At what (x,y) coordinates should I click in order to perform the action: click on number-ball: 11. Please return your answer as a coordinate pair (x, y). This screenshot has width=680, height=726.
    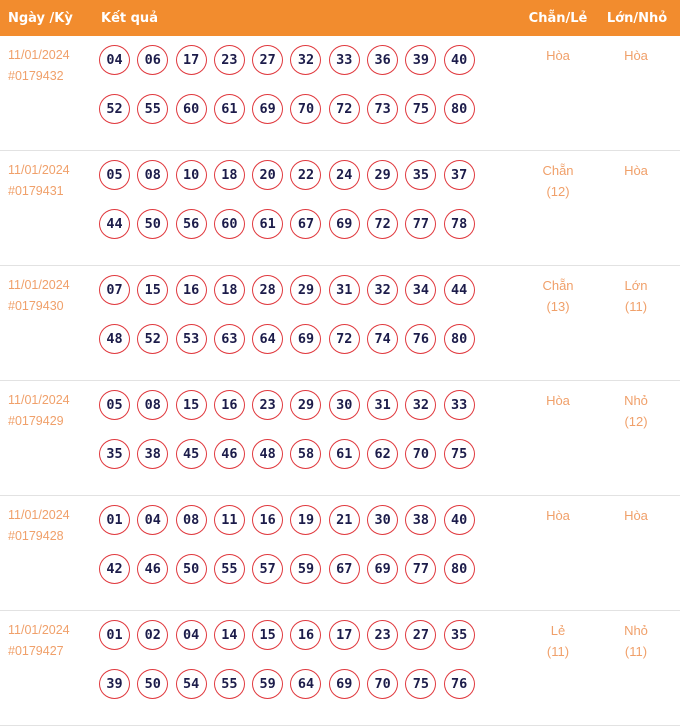
    Looking at the image, I should click on (229, 520).